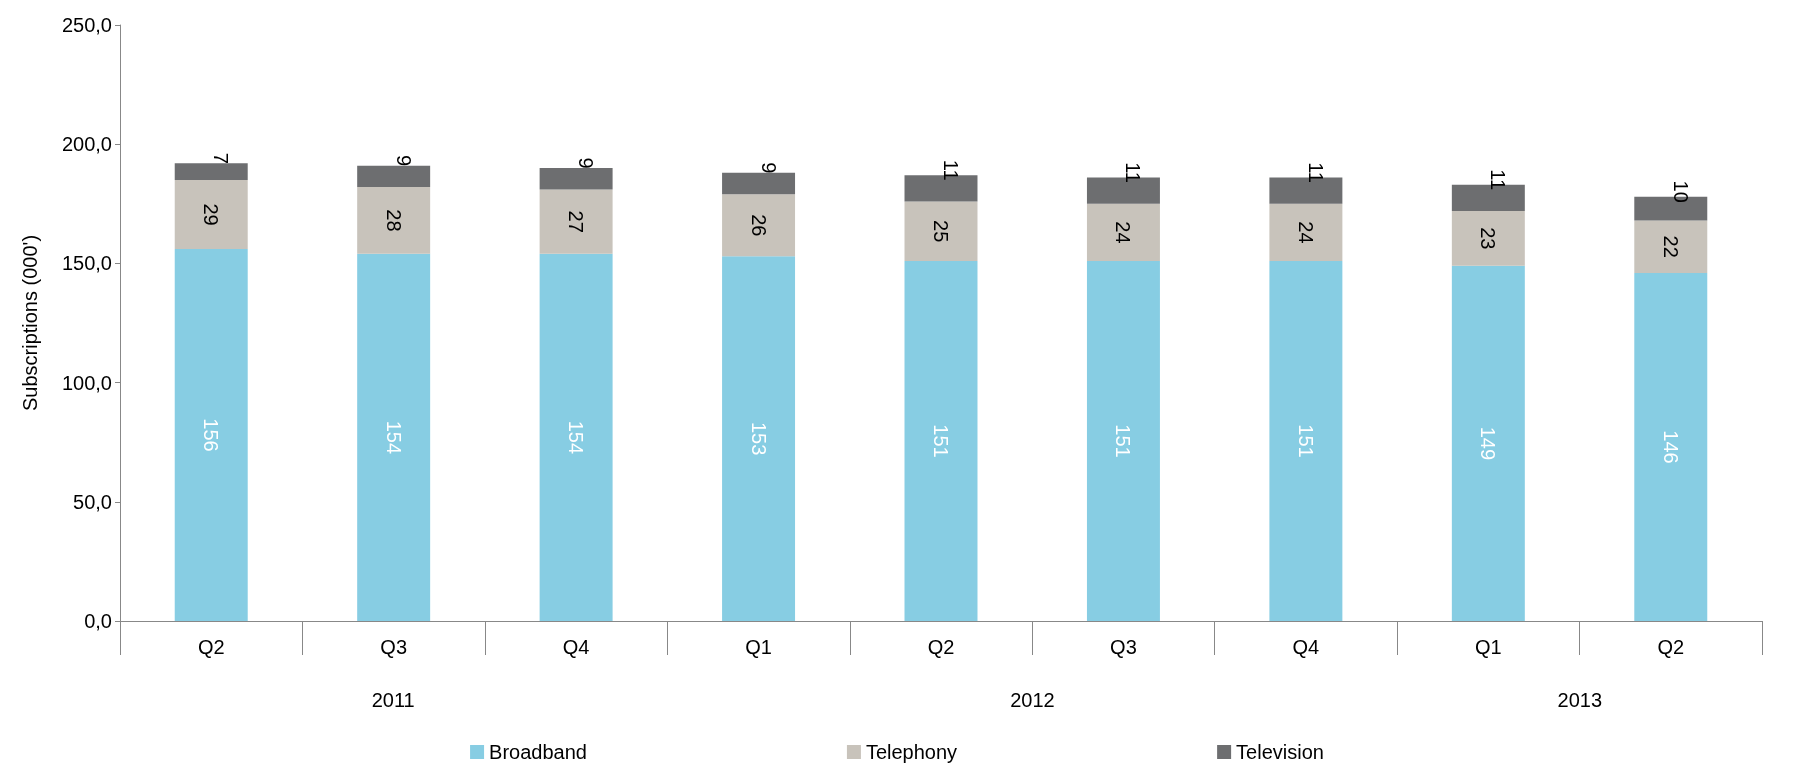 Image resolution: width=1794 pixels, height=767 pixels. I want to click on data-label: 23, so click(1488, 238).